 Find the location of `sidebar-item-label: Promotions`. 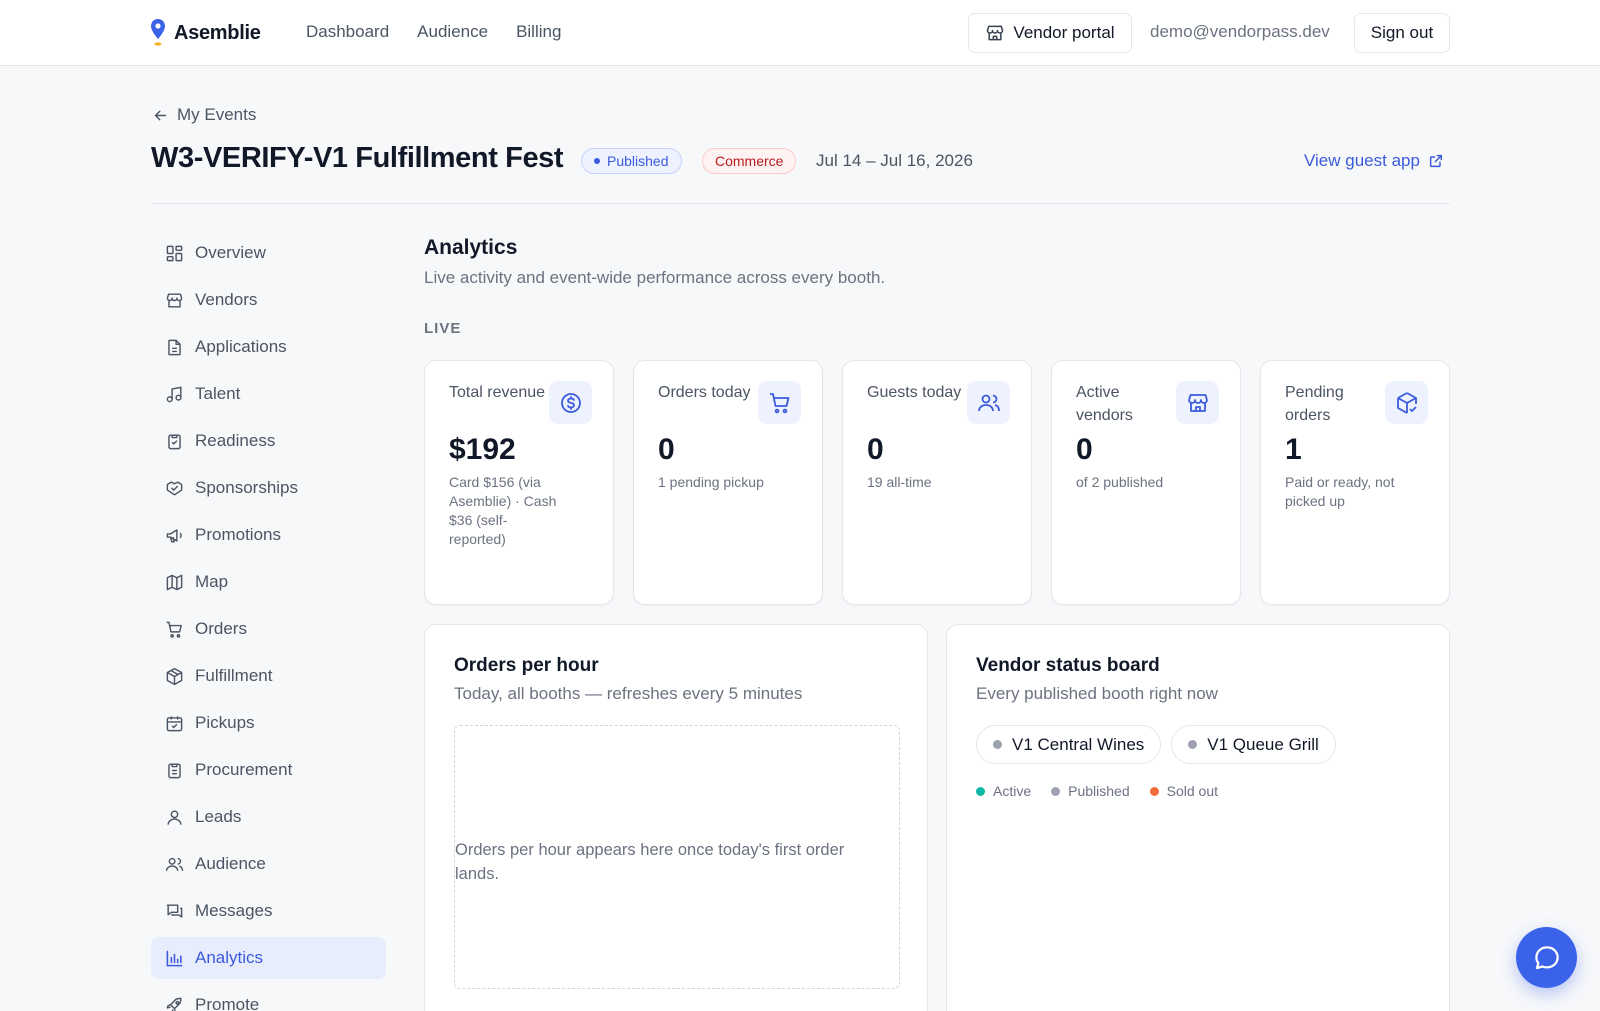

sidebar-item-label: Promotions is located at coordinates (238, 534).